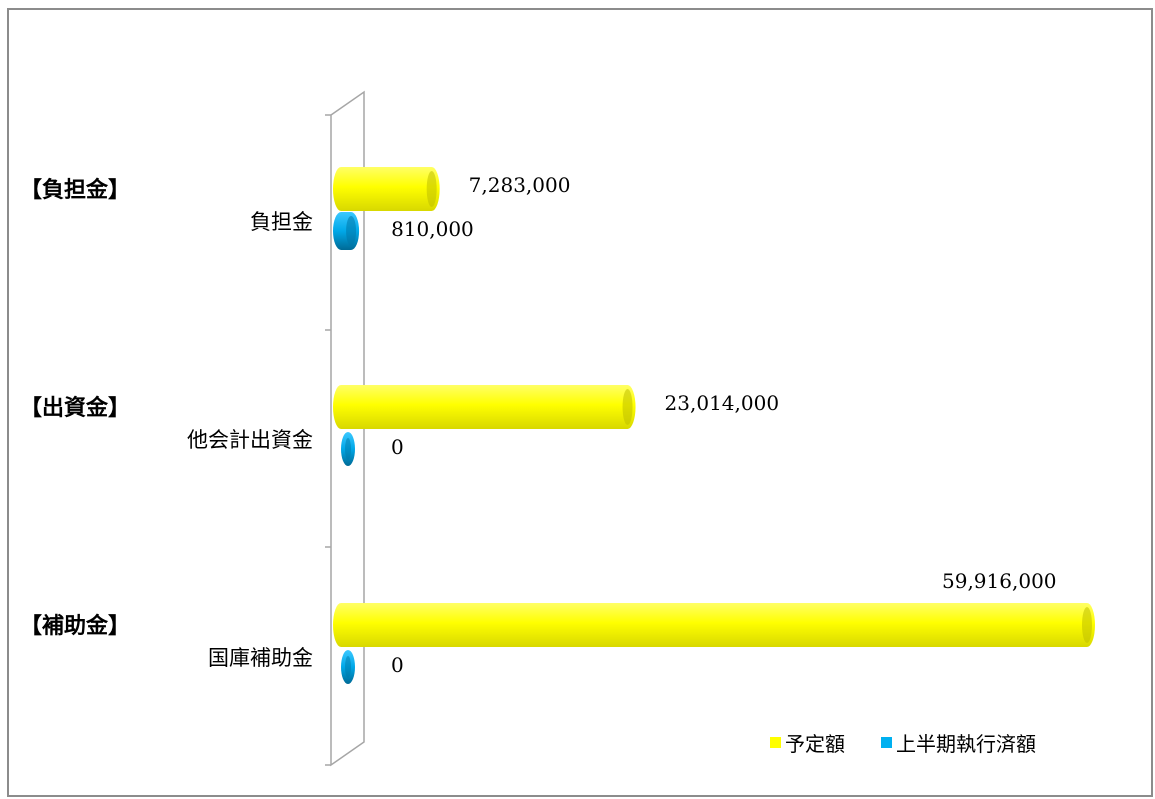 Image resolution: width=1155 pixels, height=799 pixels. Describe the element at coordinates (775, 742) in the screenshot. I see `legend-swatch-planned` at that location.